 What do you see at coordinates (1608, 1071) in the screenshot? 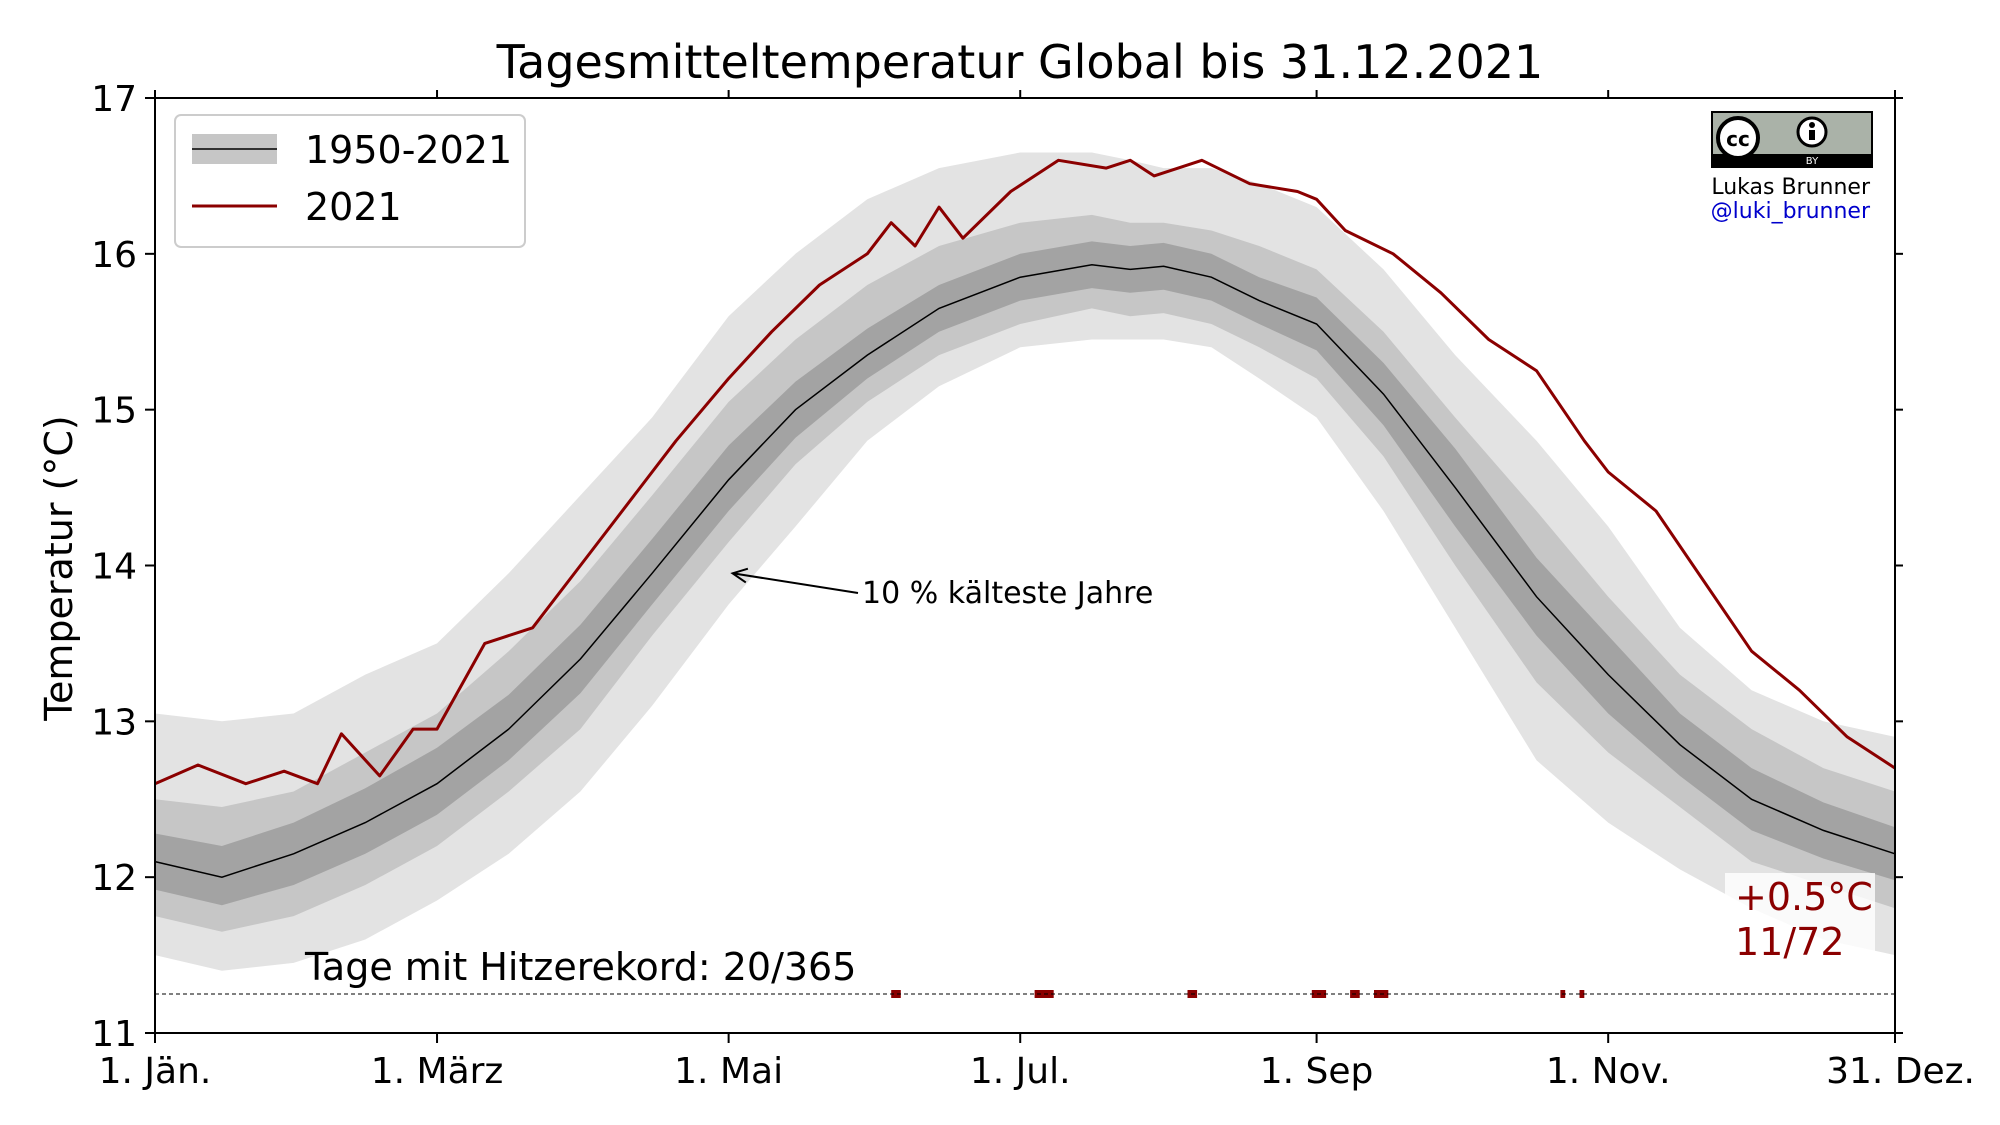
I see `x-tick-label-5: 1. Nov.` at bounding box center [1608, 1071].